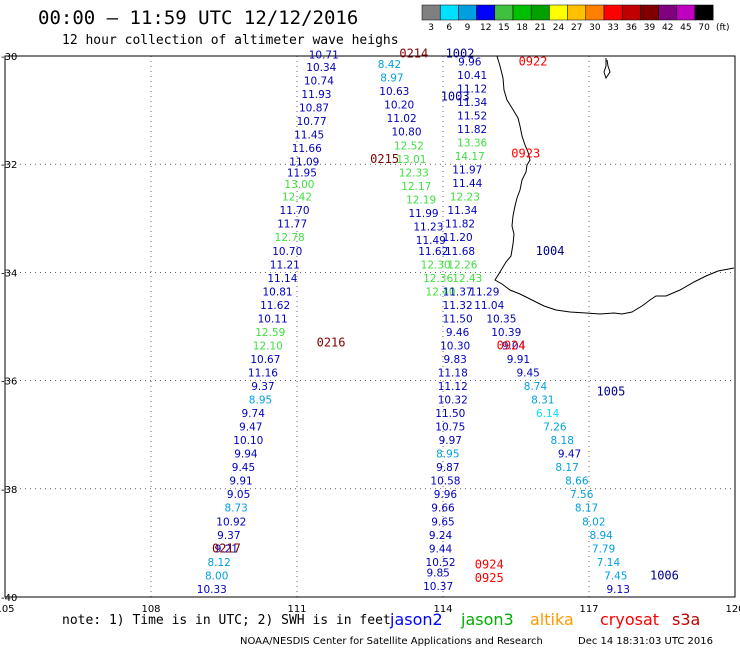  What do you see at coordinates (664, 575) in the screenshot?
I see `track-label: 1006` at bounding box center [664, 575].